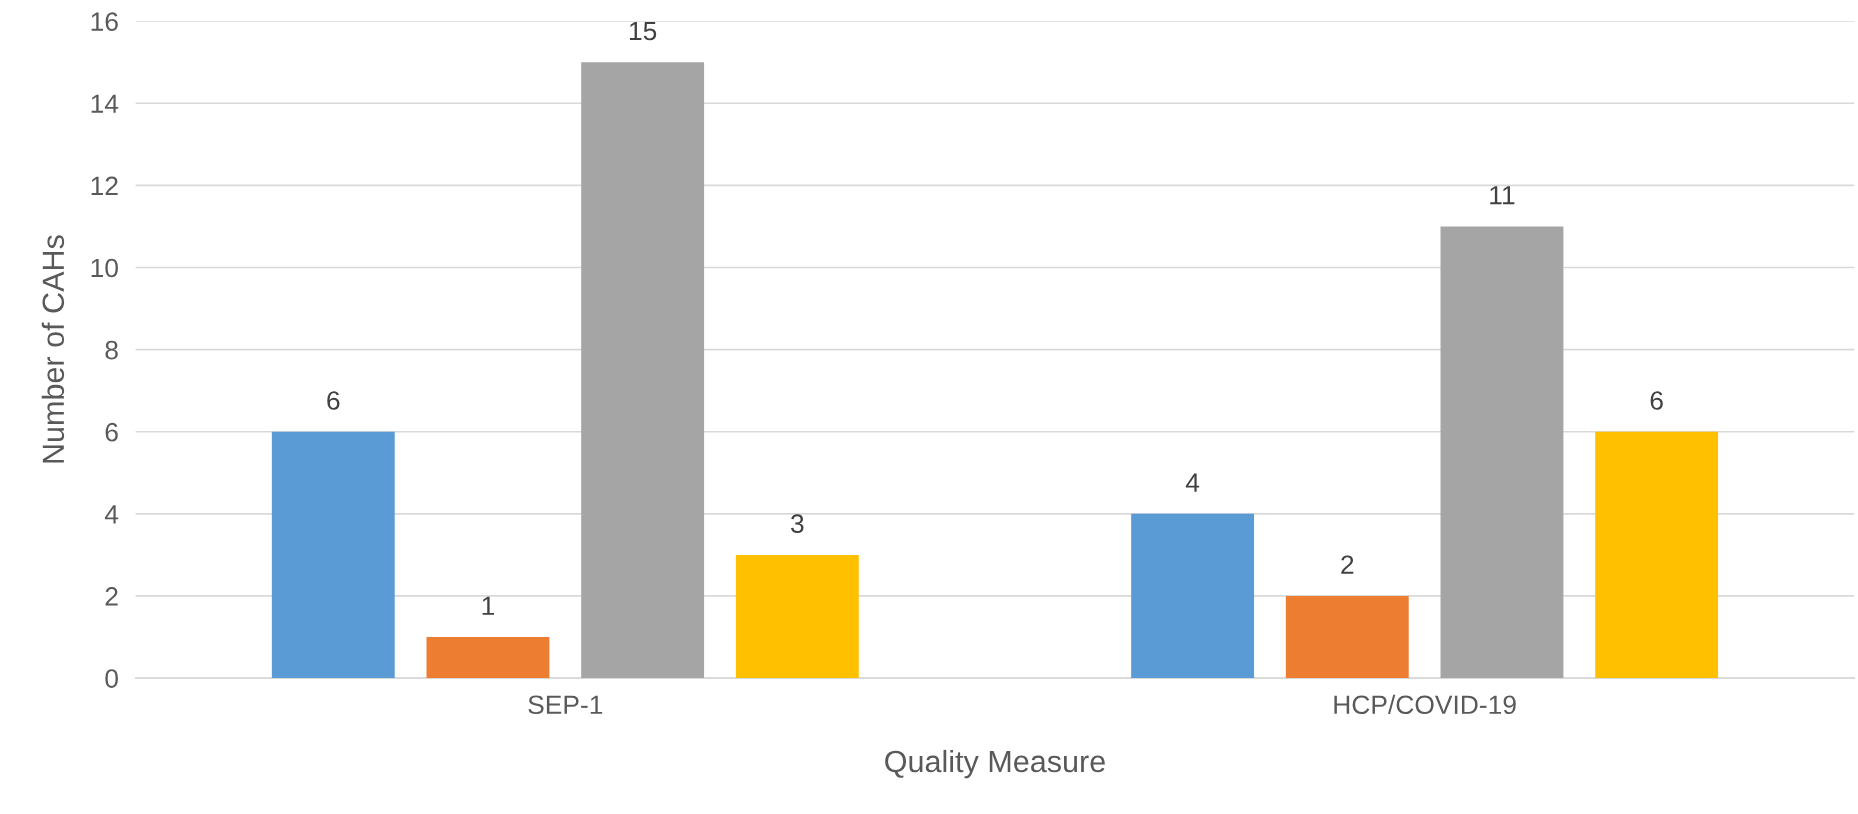 Image resolution: width=1858 pixels, height=814 pixels. I want to click on y-tick-label: 6, so click(111, 432).